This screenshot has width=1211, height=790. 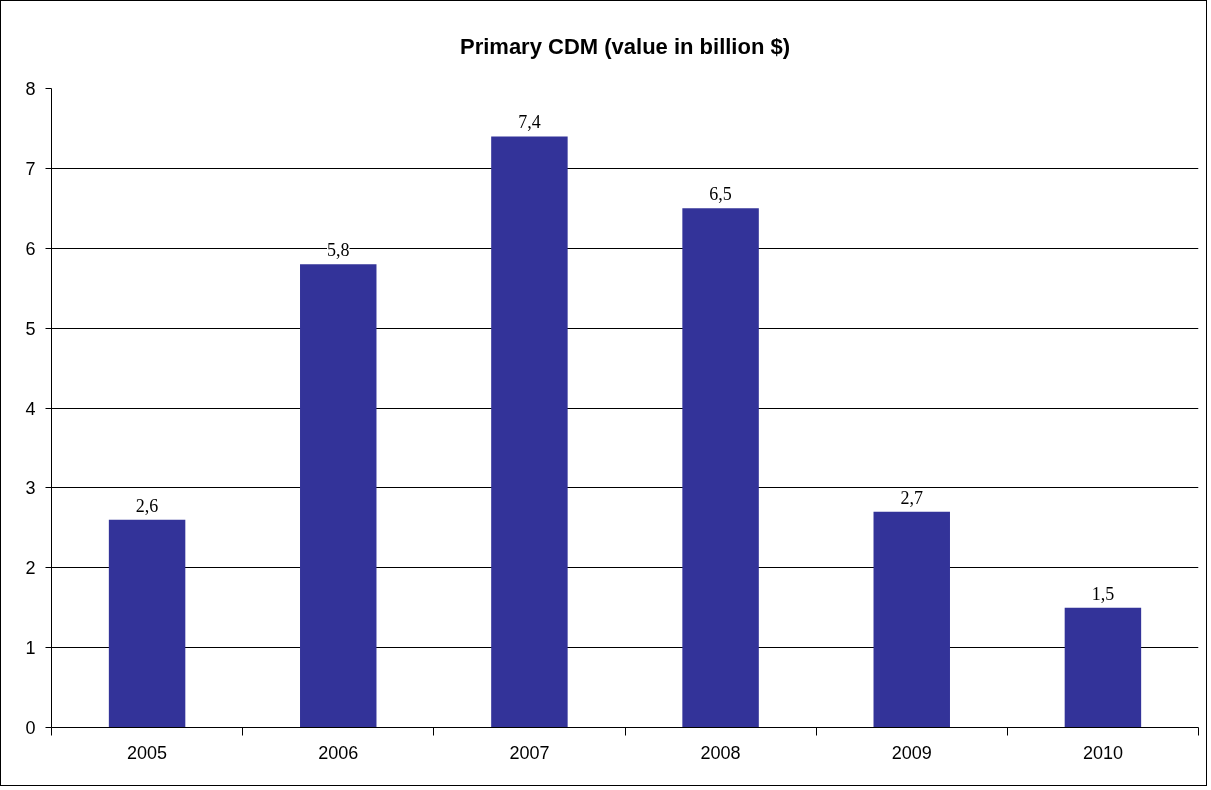 I want to click on data-label: 7,4, so click(x=529, y=122).